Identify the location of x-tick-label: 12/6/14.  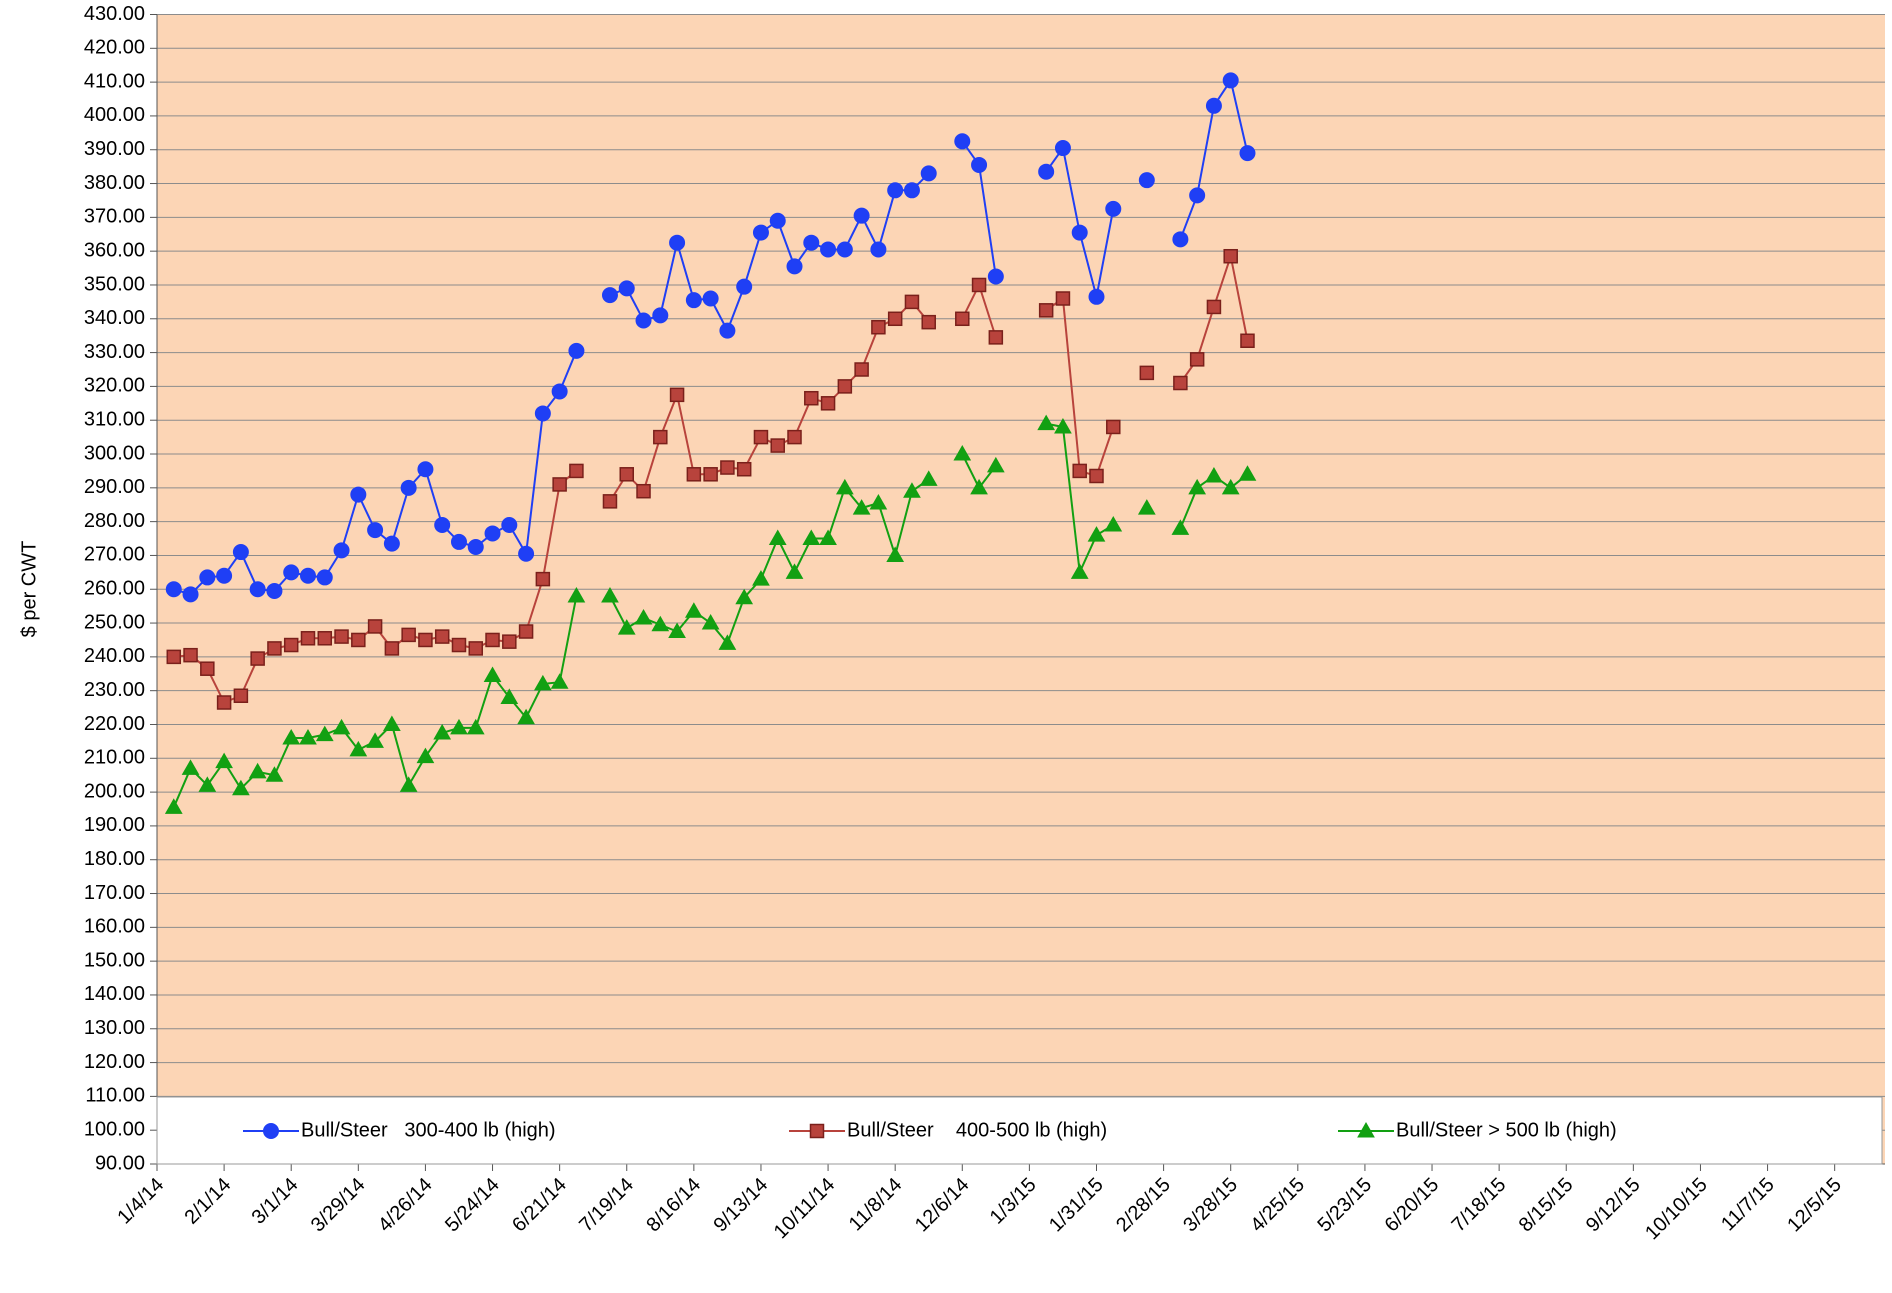
(942, 1205).